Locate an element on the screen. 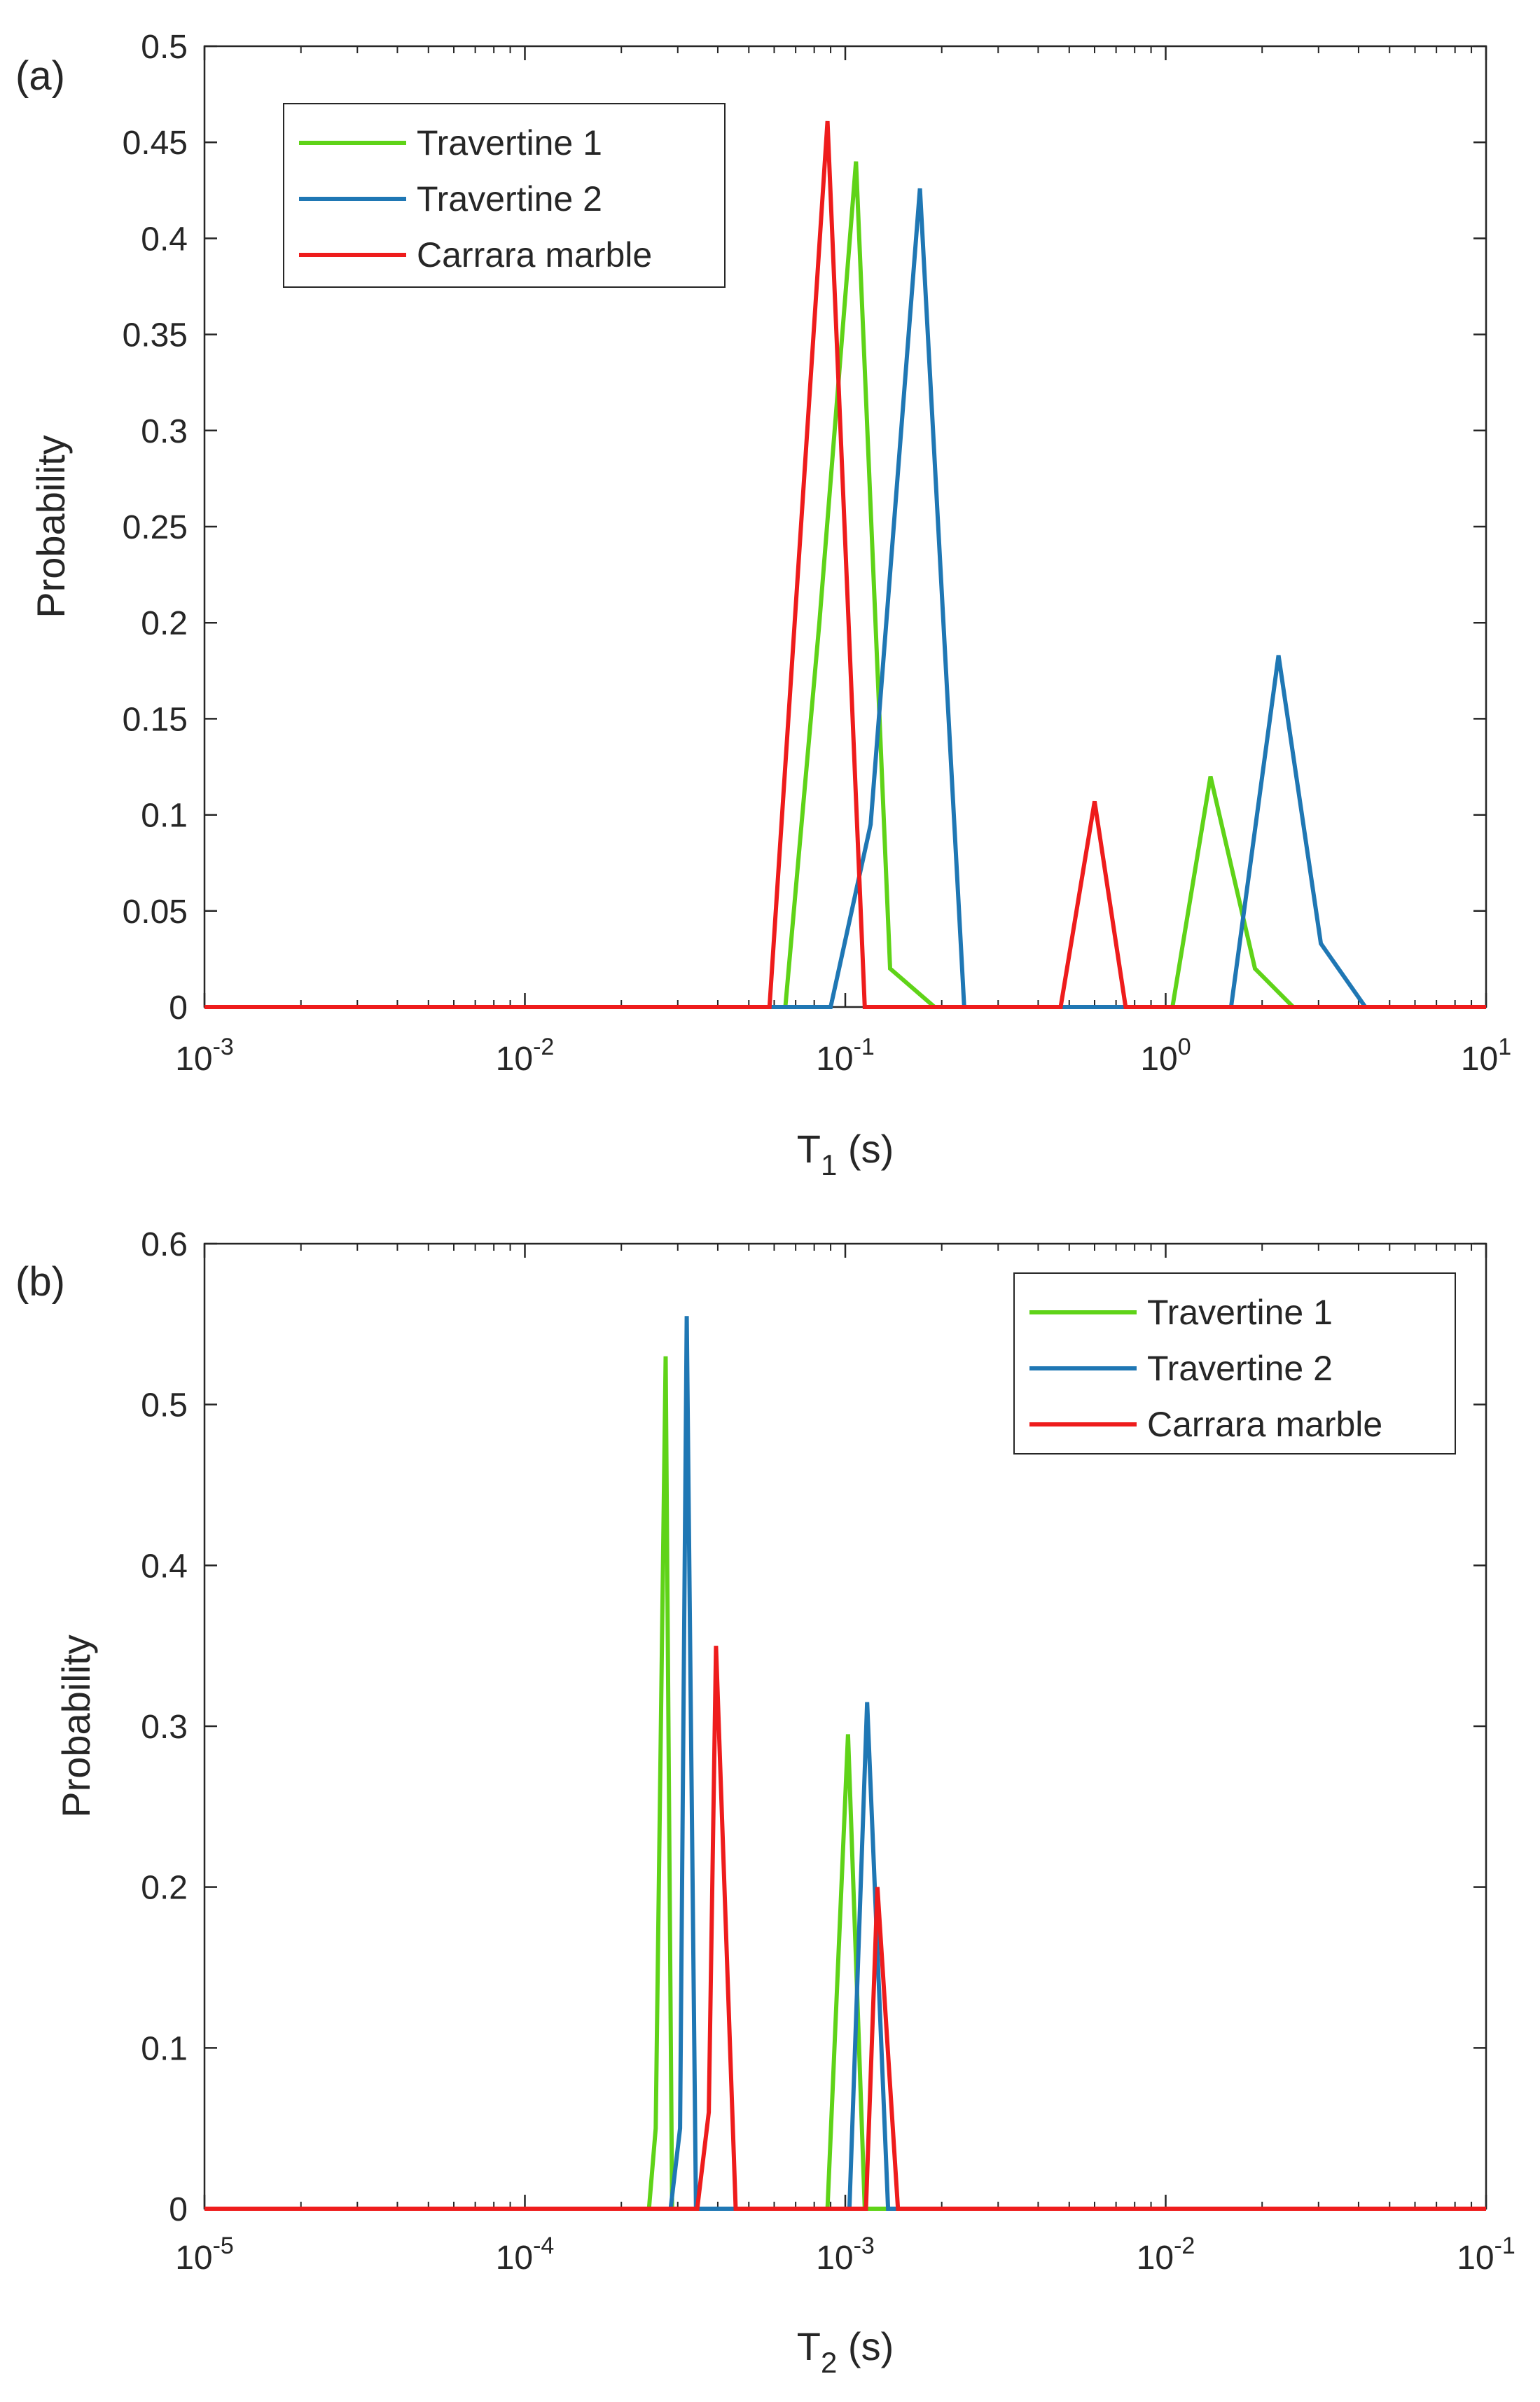 Image resolution: width=1540 pixels, height=2402 pixels. x-tick-label: 10¹ is located at coordinates (1486, 1056).